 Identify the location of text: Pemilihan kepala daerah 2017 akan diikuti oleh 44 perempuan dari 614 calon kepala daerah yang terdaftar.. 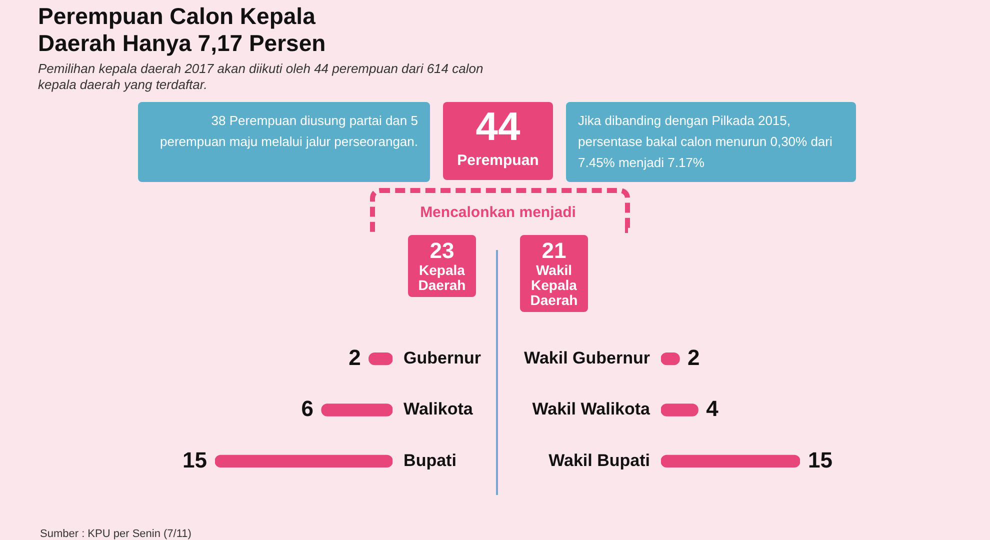
(261, 77).